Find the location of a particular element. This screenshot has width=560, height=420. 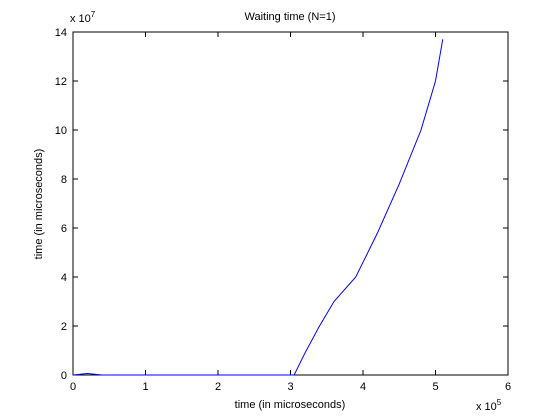

x-tick-label: 6 is located at coordinates (508, 387).